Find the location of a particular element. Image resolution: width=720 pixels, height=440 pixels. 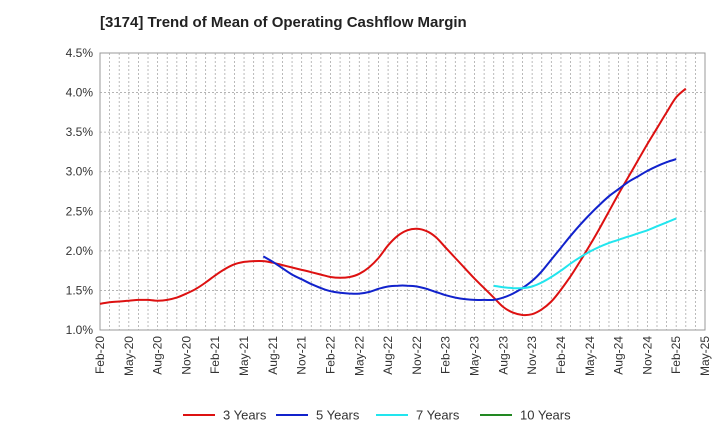

x-tick-label: Aug-24 is located at coordinates (619, 355).